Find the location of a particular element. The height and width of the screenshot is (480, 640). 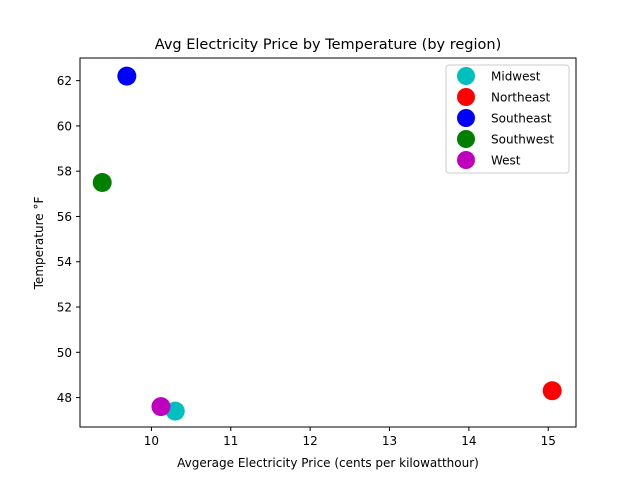

legend-label-northeast: Northeast is located at coordinates (521, 98).